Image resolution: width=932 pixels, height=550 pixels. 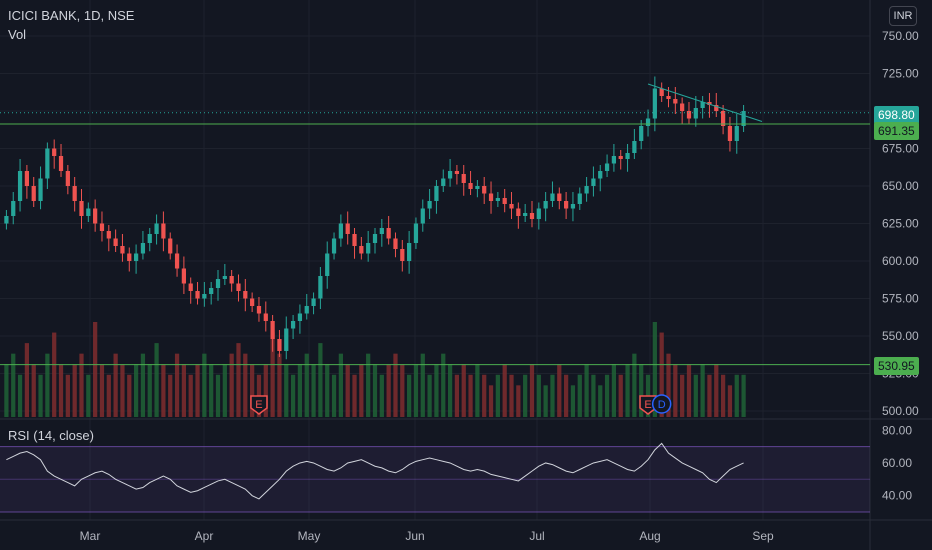 I want to click on rsi-tick-label: 80.00, so click(x=897, y=430).